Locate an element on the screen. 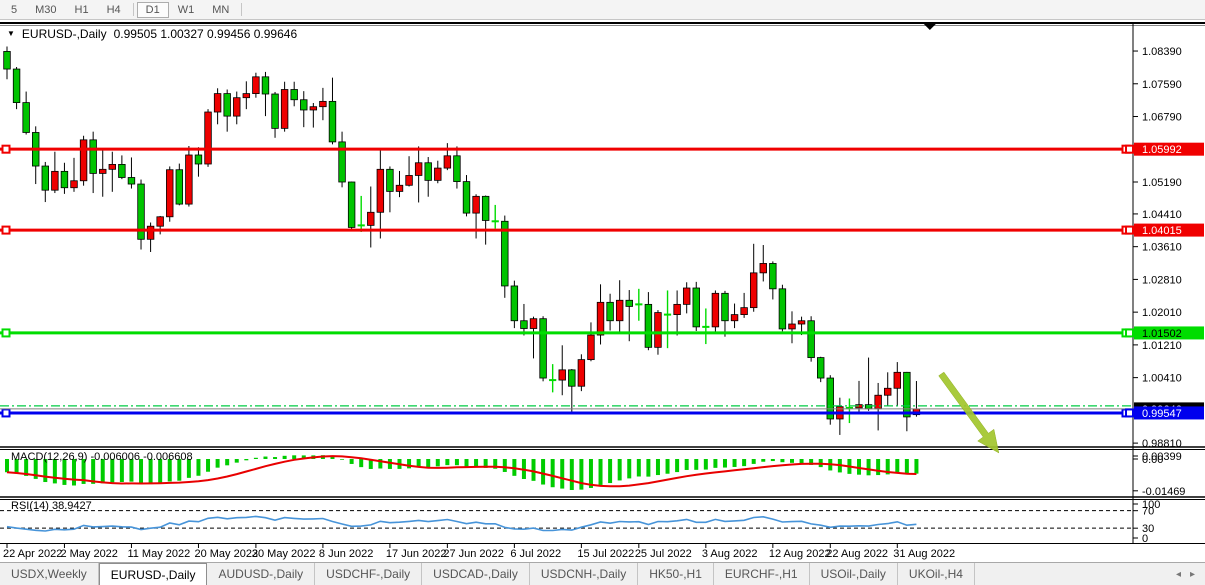 The image size is (1205, 585). date-tick-label: 25 Jul 2022 is located at coordinates (663, 554).